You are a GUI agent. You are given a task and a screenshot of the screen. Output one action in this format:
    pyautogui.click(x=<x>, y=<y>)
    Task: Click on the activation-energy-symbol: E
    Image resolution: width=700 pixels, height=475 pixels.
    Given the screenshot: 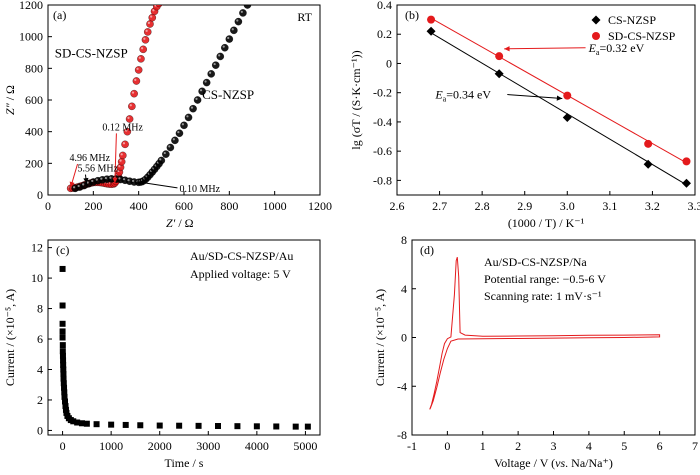 What is the action you would take?
    pyautogui.click(x=592, y=48)
    